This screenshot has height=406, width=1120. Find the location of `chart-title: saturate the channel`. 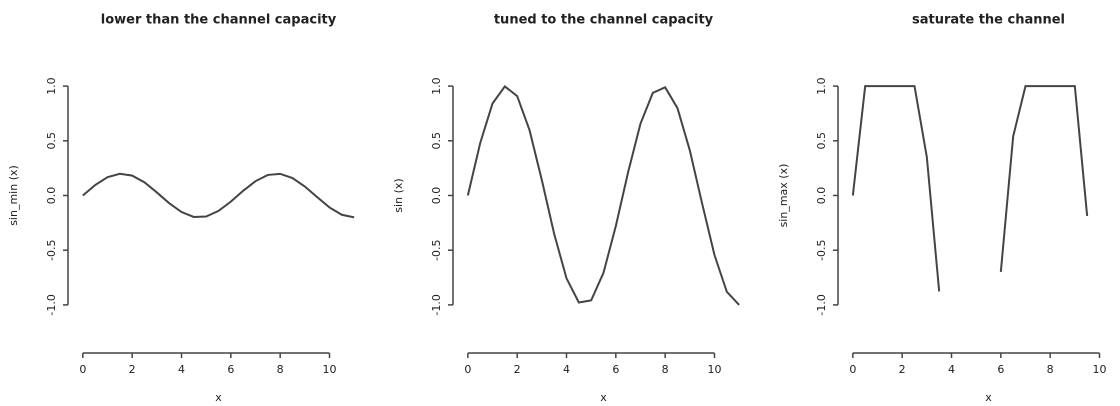

chart-title: saturate the channel is located at coordinates (988, 20).